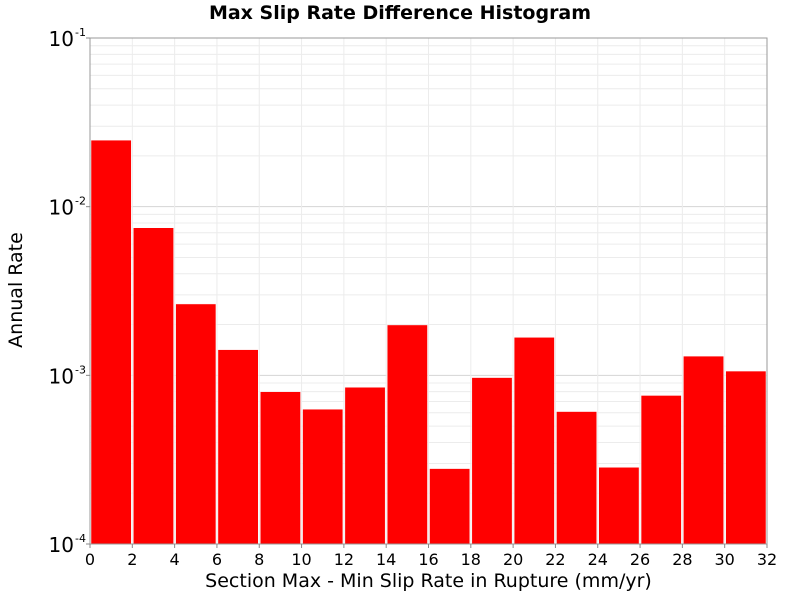 The height and width of the screenshot is (600, 800). What do you see at coordinates (301, 559) in the screenshot?
I see `x-tick-label: 10` at bounding box center [301, 559].